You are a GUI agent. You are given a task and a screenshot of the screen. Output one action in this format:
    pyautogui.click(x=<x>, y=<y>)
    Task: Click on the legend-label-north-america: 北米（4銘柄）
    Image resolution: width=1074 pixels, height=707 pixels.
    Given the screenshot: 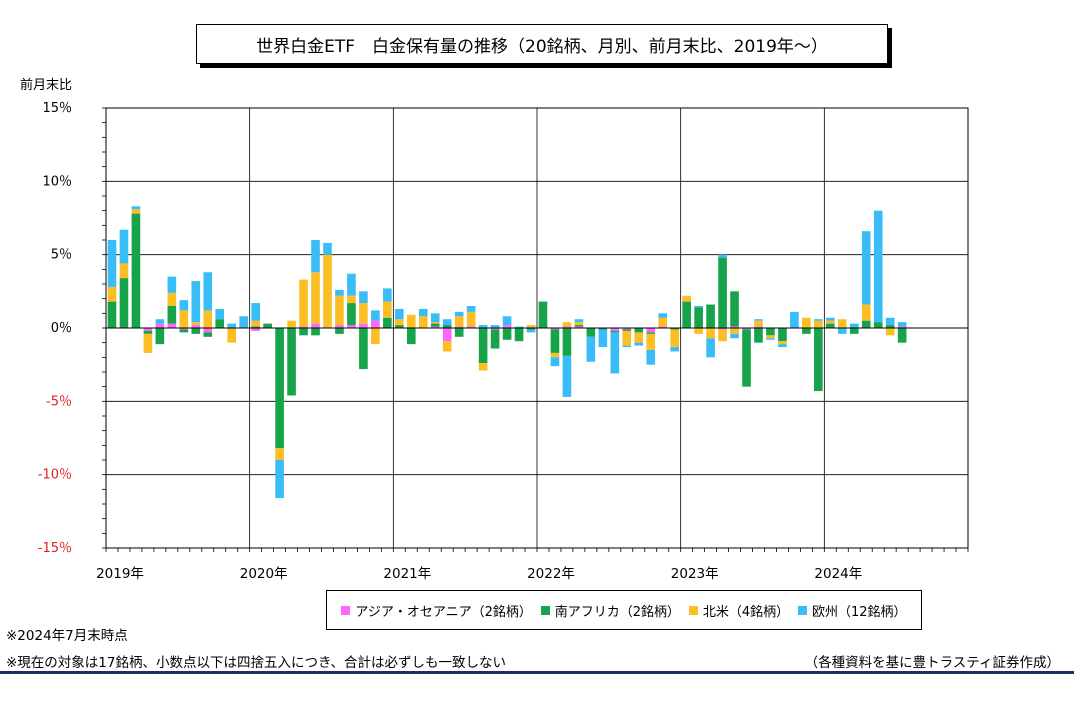 What is the action you would take?
    pyautogui.click(x=746, y=612)
    